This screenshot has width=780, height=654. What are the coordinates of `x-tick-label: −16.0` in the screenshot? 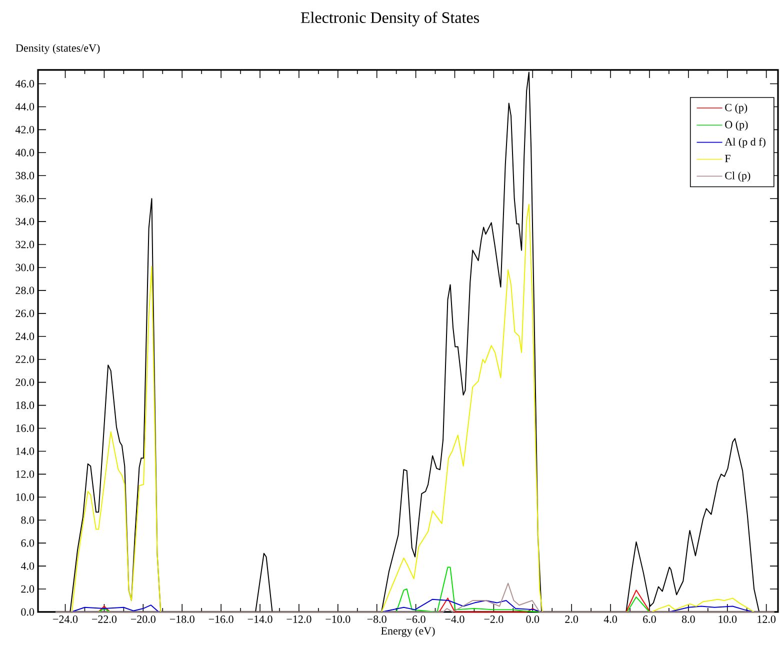 It's located at (221, 619).